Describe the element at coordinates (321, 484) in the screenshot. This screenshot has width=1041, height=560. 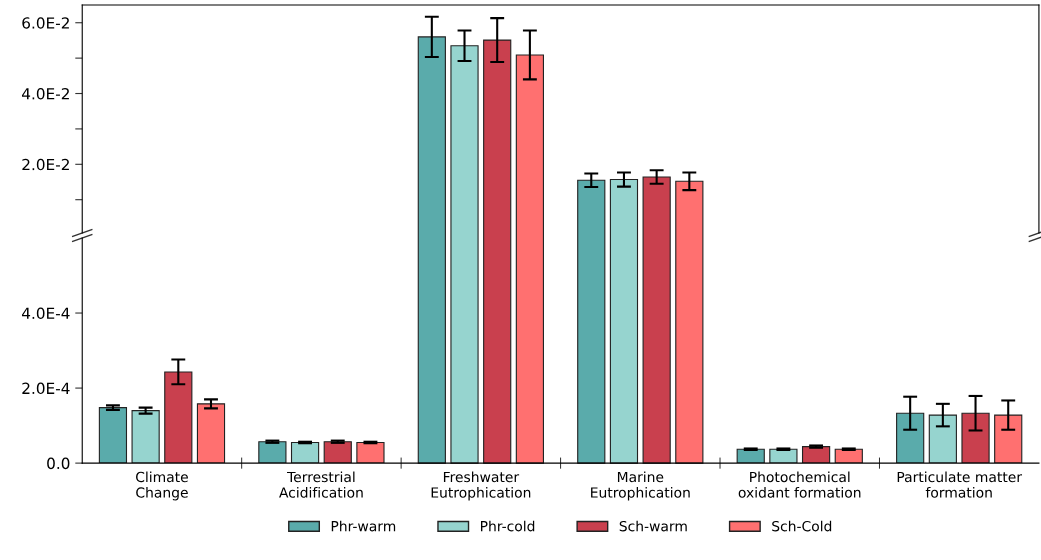
I see `x-tick-label: Terrestrial Acidification` at that location.